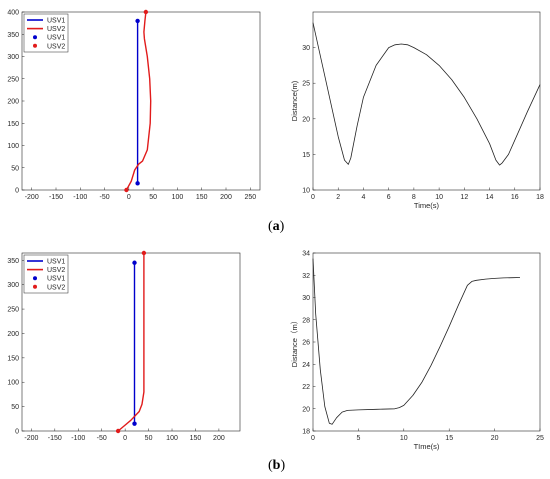  What do you see at coordinates (276, 226) in the screenshot?
I see `caption-a: (a)` at bounding box center [276, 226].